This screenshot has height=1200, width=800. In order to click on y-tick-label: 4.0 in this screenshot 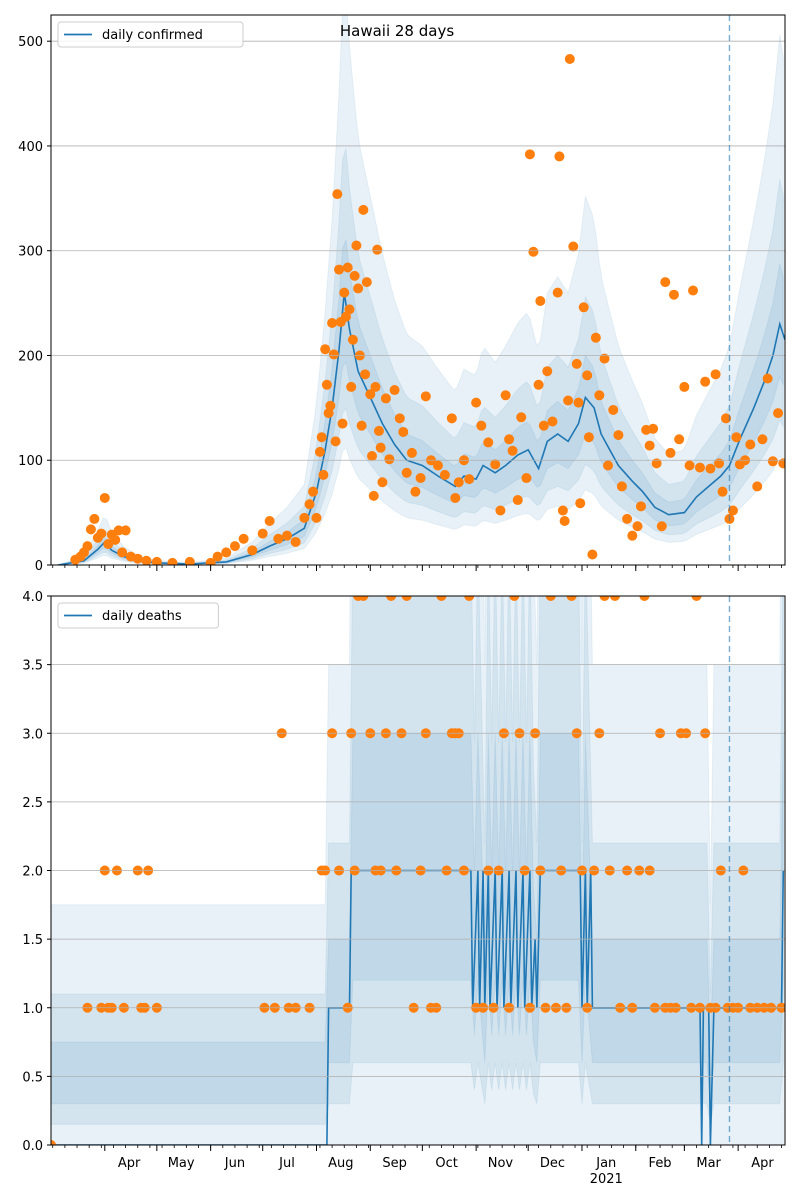, I will do `click(32, 597)`.